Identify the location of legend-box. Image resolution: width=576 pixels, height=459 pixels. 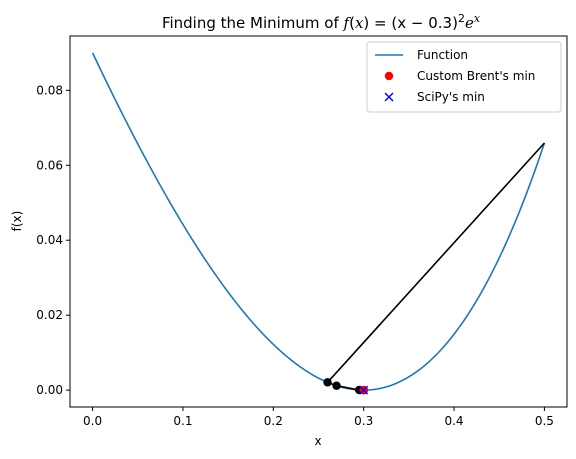
(464, 77).